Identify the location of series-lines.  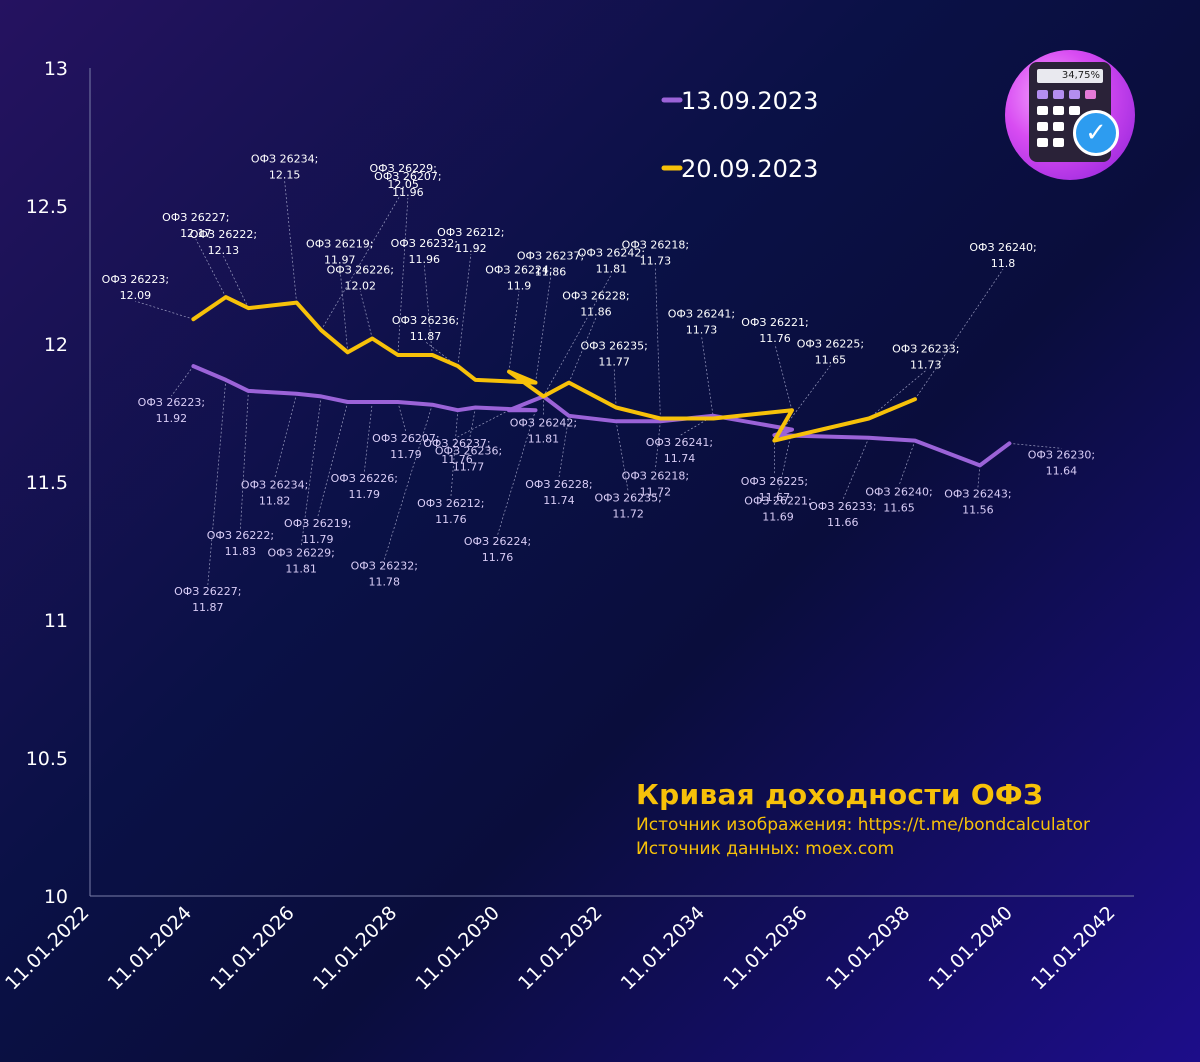
(601, 381).